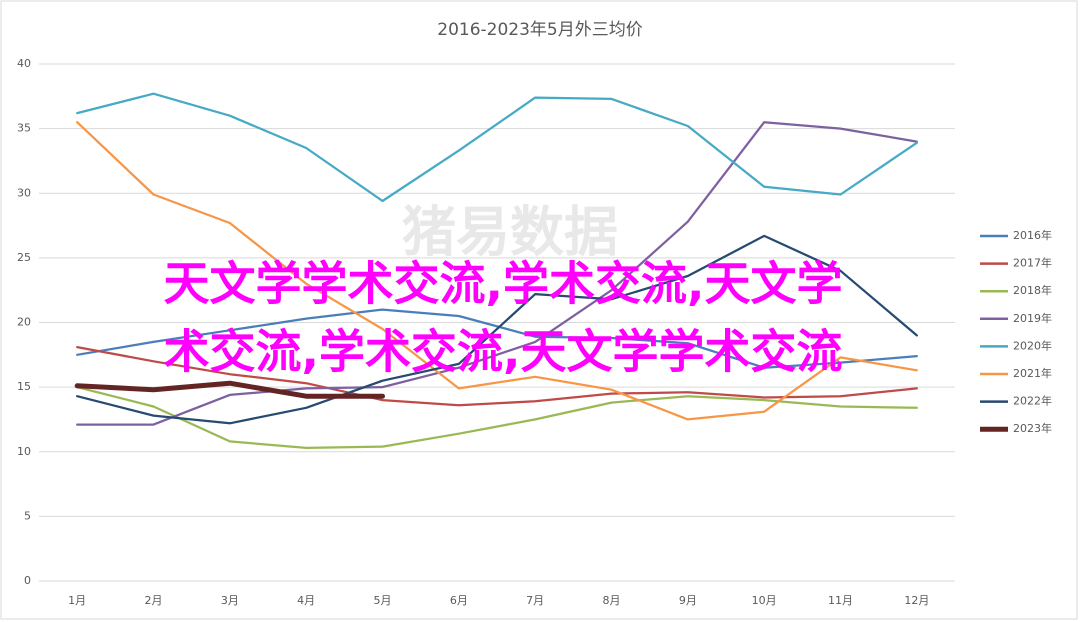 The height and width of the screenshot is (622, 1080). I want to click on legend-label: 2022年, so click(1032, 401).